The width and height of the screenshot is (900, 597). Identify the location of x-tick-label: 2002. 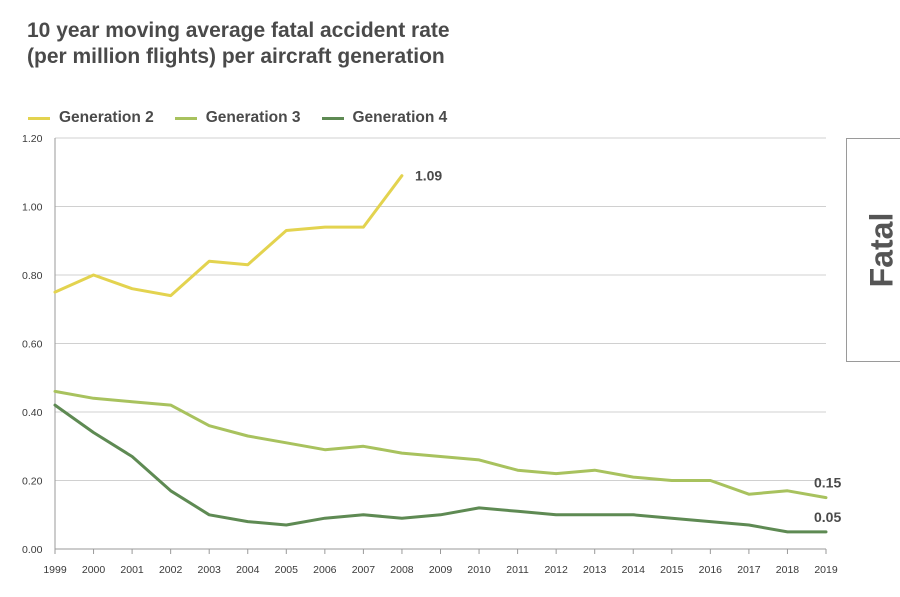
(171, 570).